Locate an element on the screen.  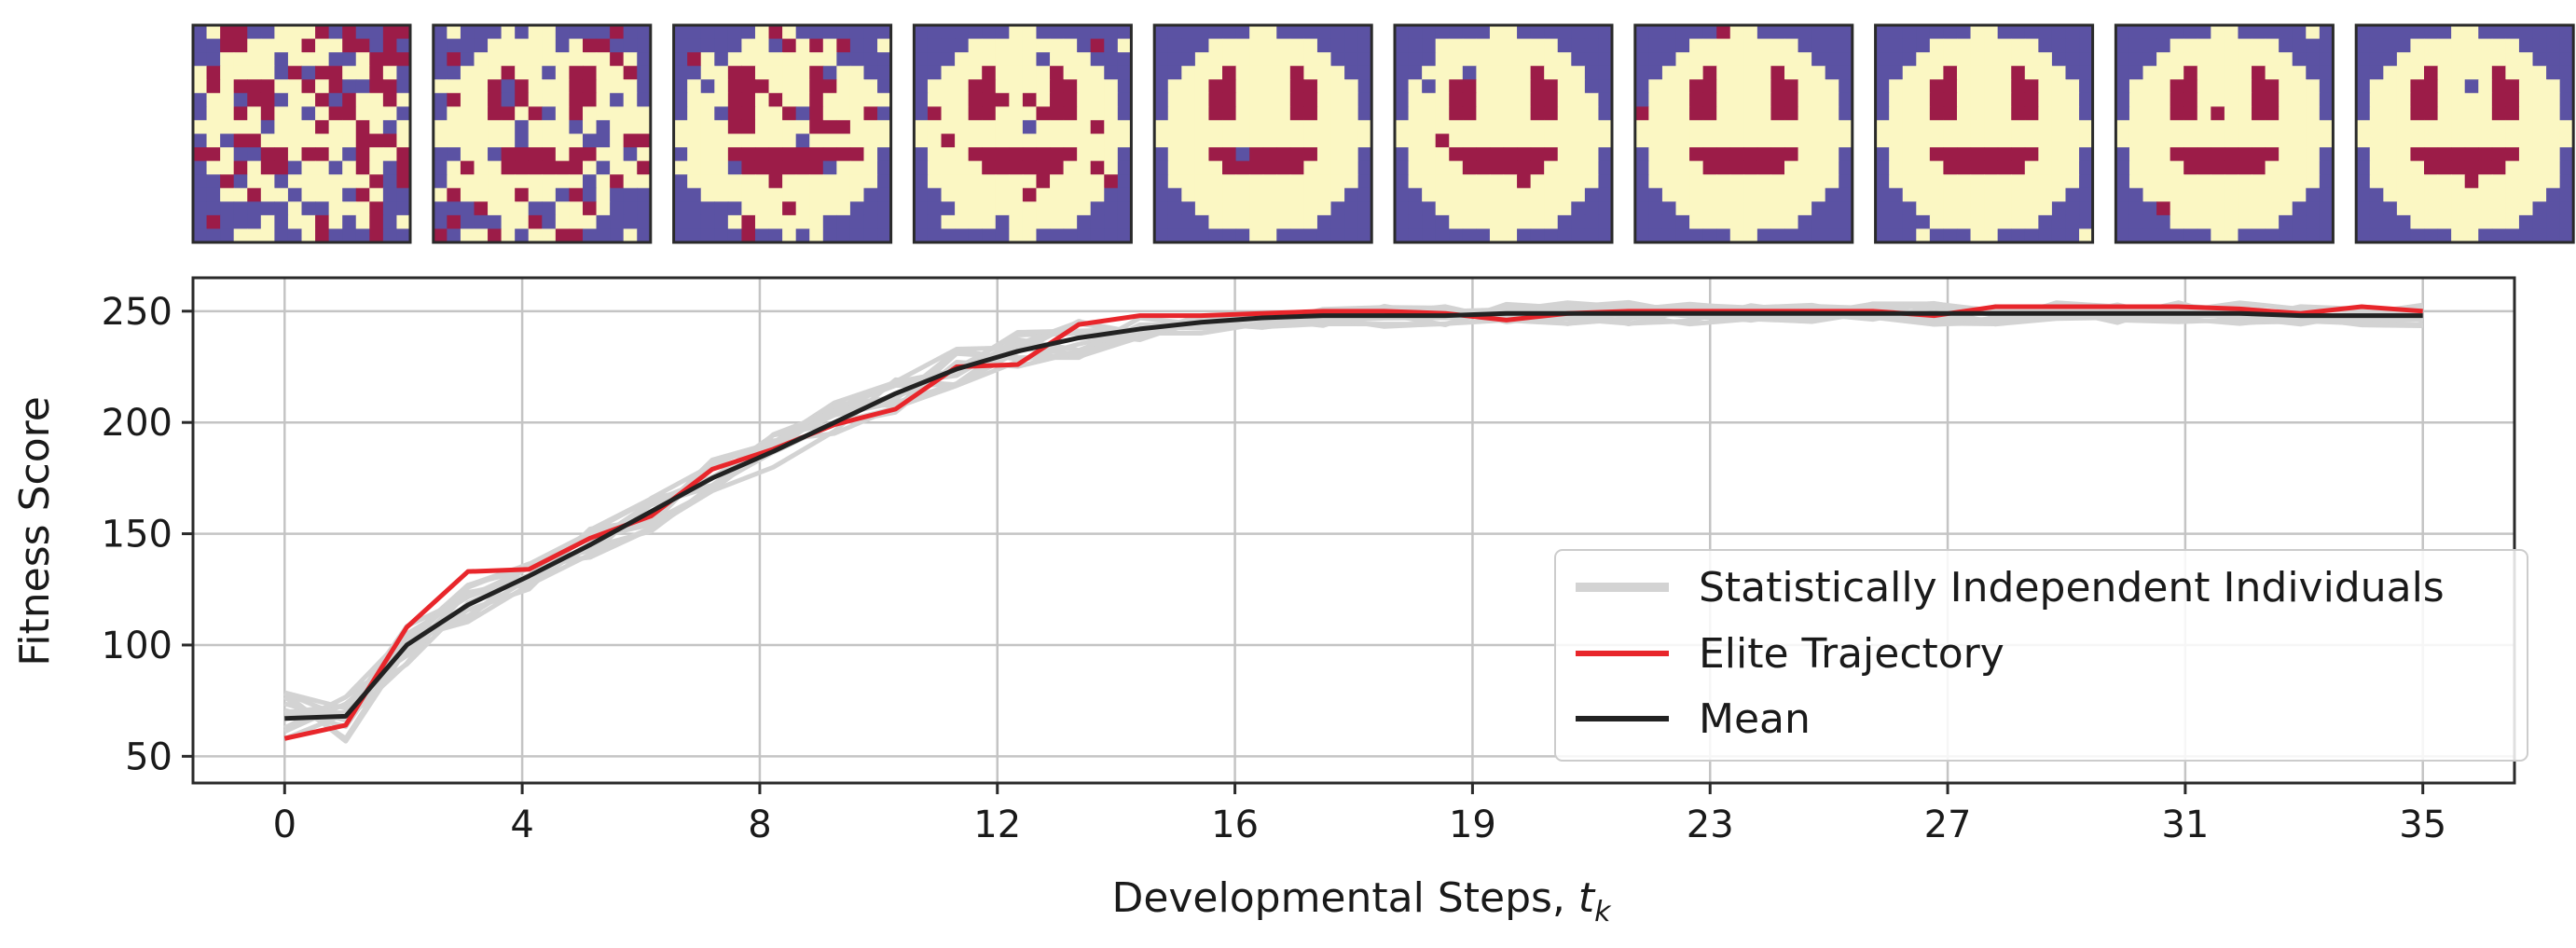
x-tick-label: 12 is located at coordinates (997, 825).